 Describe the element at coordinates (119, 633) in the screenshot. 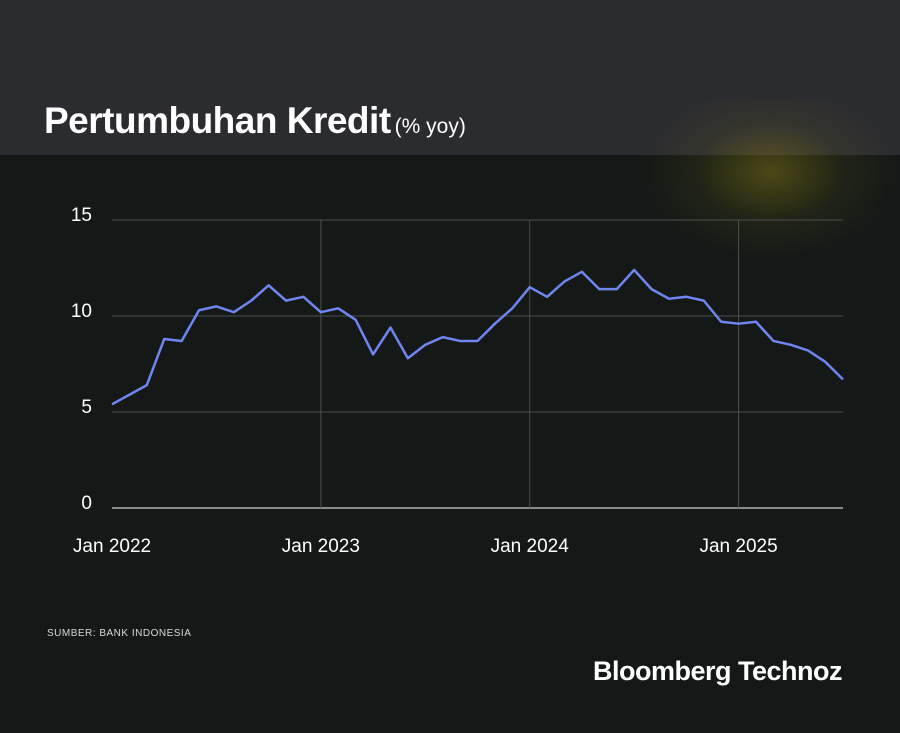

I see `source-note: SUMBER: BANK INDONESIA` at that location.